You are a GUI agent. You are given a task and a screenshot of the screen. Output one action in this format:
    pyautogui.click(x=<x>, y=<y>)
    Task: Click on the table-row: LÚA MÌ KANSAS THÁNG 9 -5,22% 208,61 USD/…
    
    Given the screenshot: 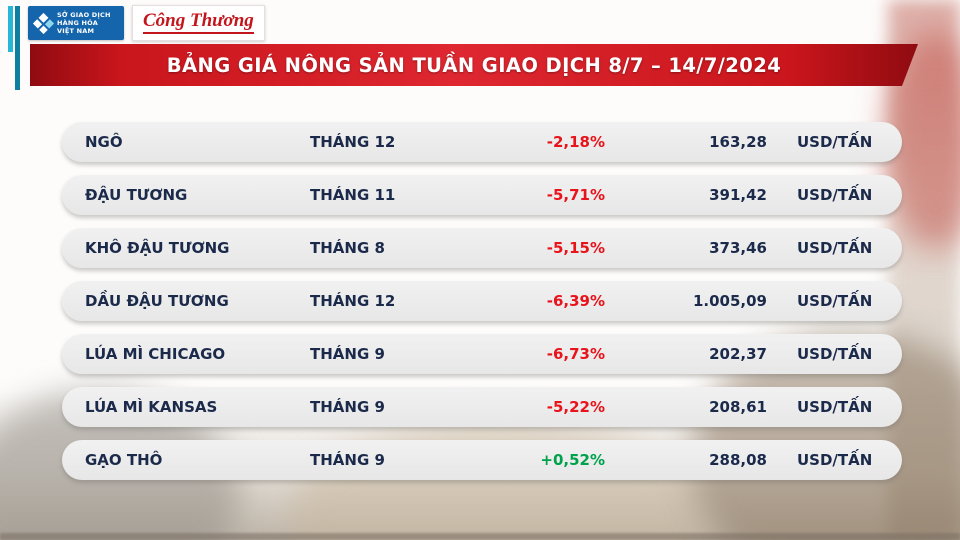 What is the action you would take?
    pyautogui.click(x=482, y=407)
    